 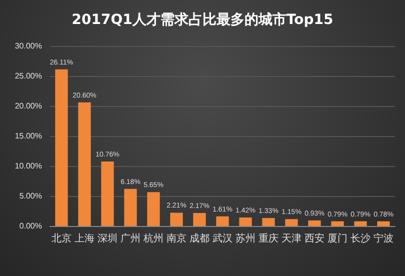 I want to click on x-tick-label: 成都, so click(x=200, y=238).